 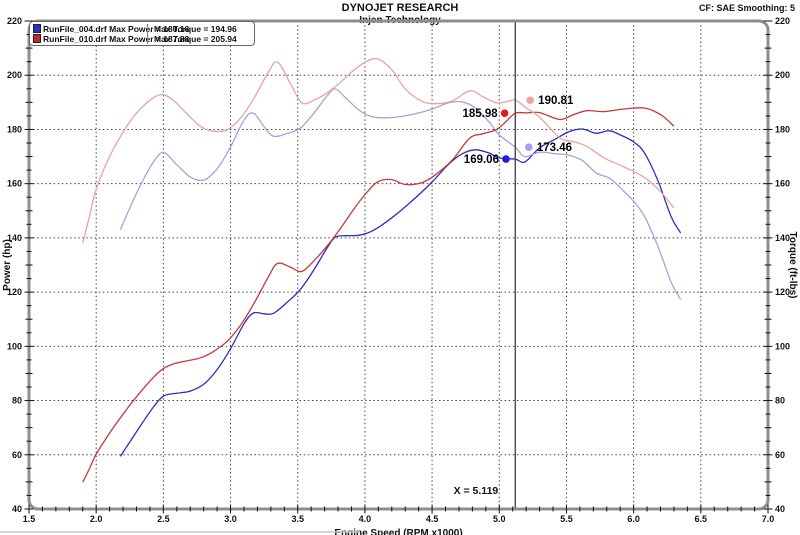 What do you see at coordinates (633, 519) in the screenshot?
I see `x-tick-label: 6.0` at bounding box center [633, 519].